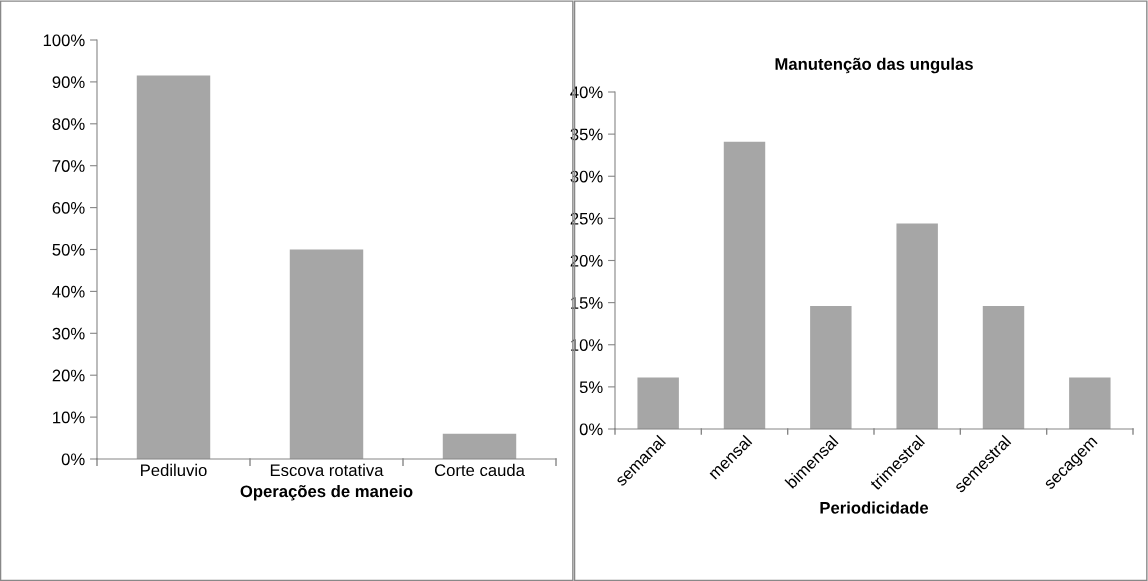 This screenshot has width=1148, height=581. Describe the element at coordinates (479, 470) in the screenshot. I see `x-tick-label: Corte cauda` at that location.